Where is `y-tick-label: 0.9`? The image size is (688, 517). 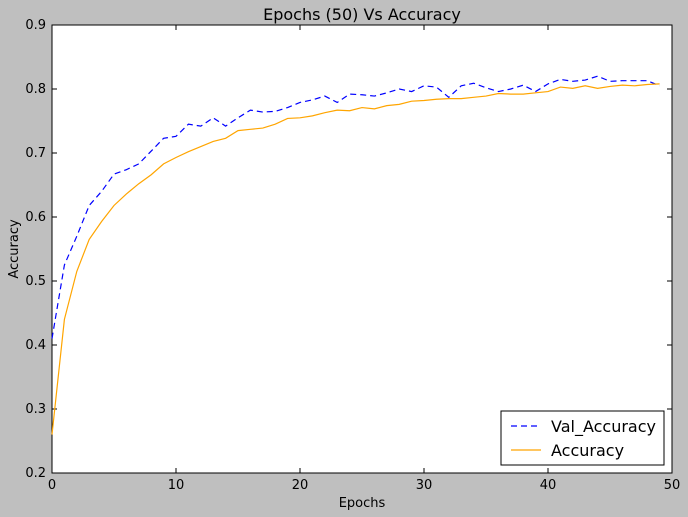
y-tick-label: 0.9 is located at coordinates (35, 25).